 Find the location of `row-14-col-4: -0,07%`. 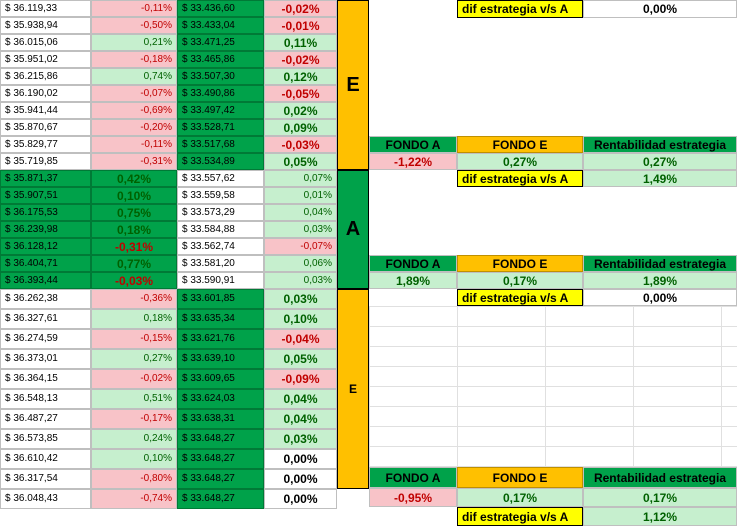

row-14-col-4: -0,07% is located at coordinates (300, 246).